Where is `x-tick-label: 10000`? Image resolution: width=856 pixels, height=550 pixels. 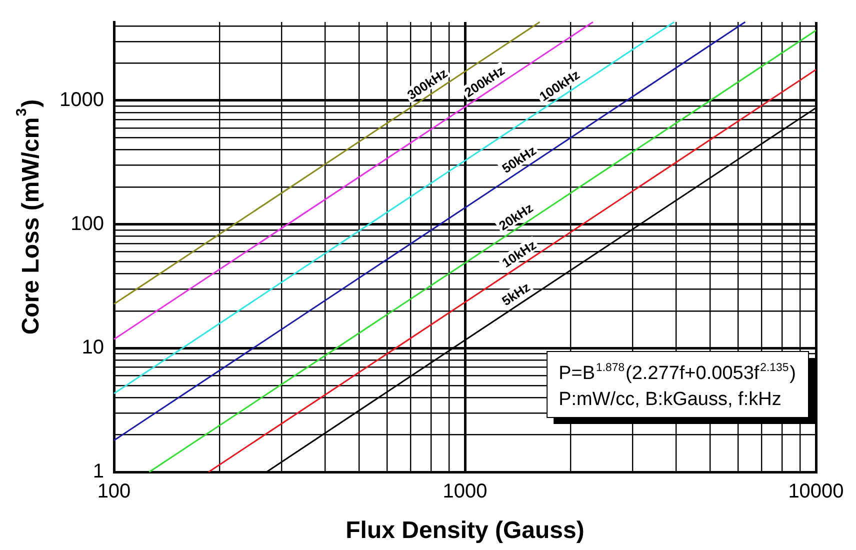 x-tick-label: 10000 is located at coordinates (816, 491).